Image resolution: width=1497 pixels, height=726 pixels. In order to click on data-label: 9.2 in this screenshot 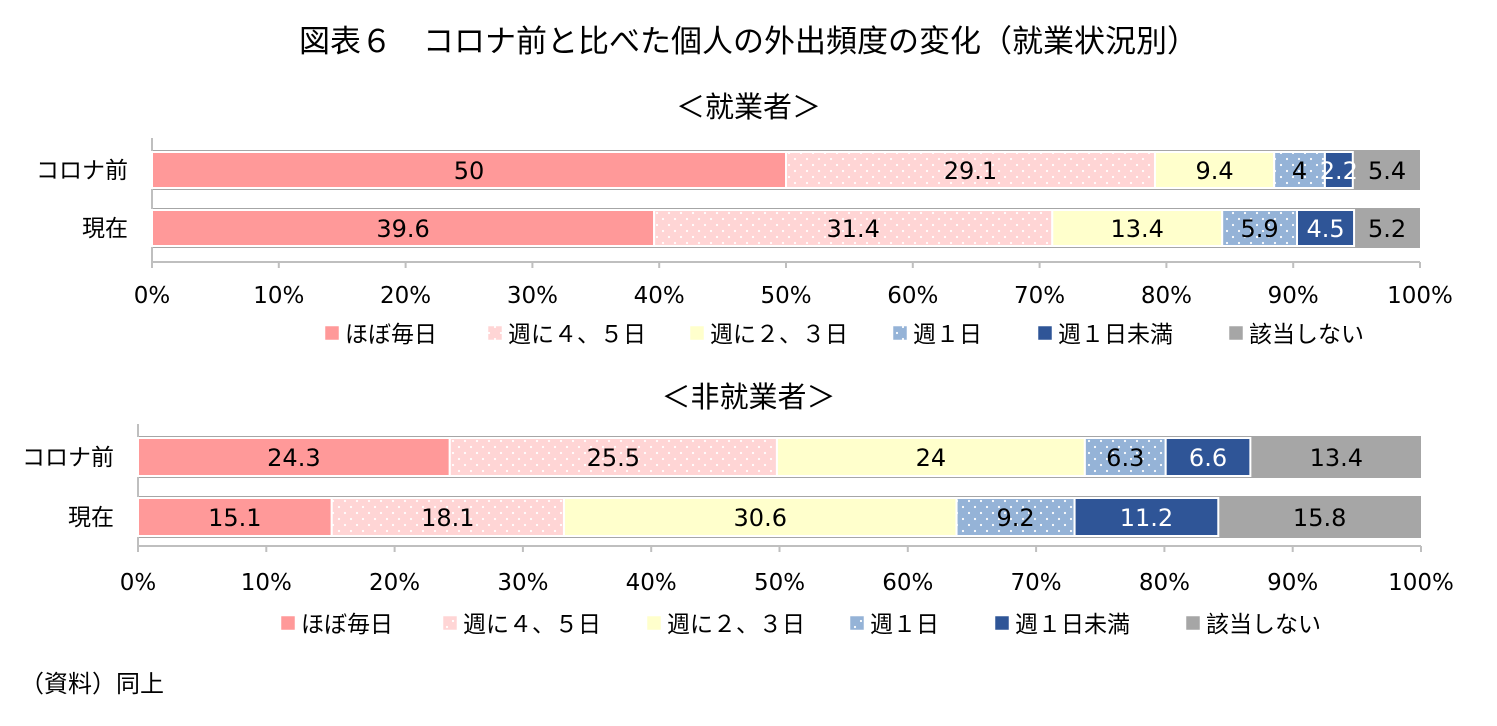, I will do `click(1015, 518)`.